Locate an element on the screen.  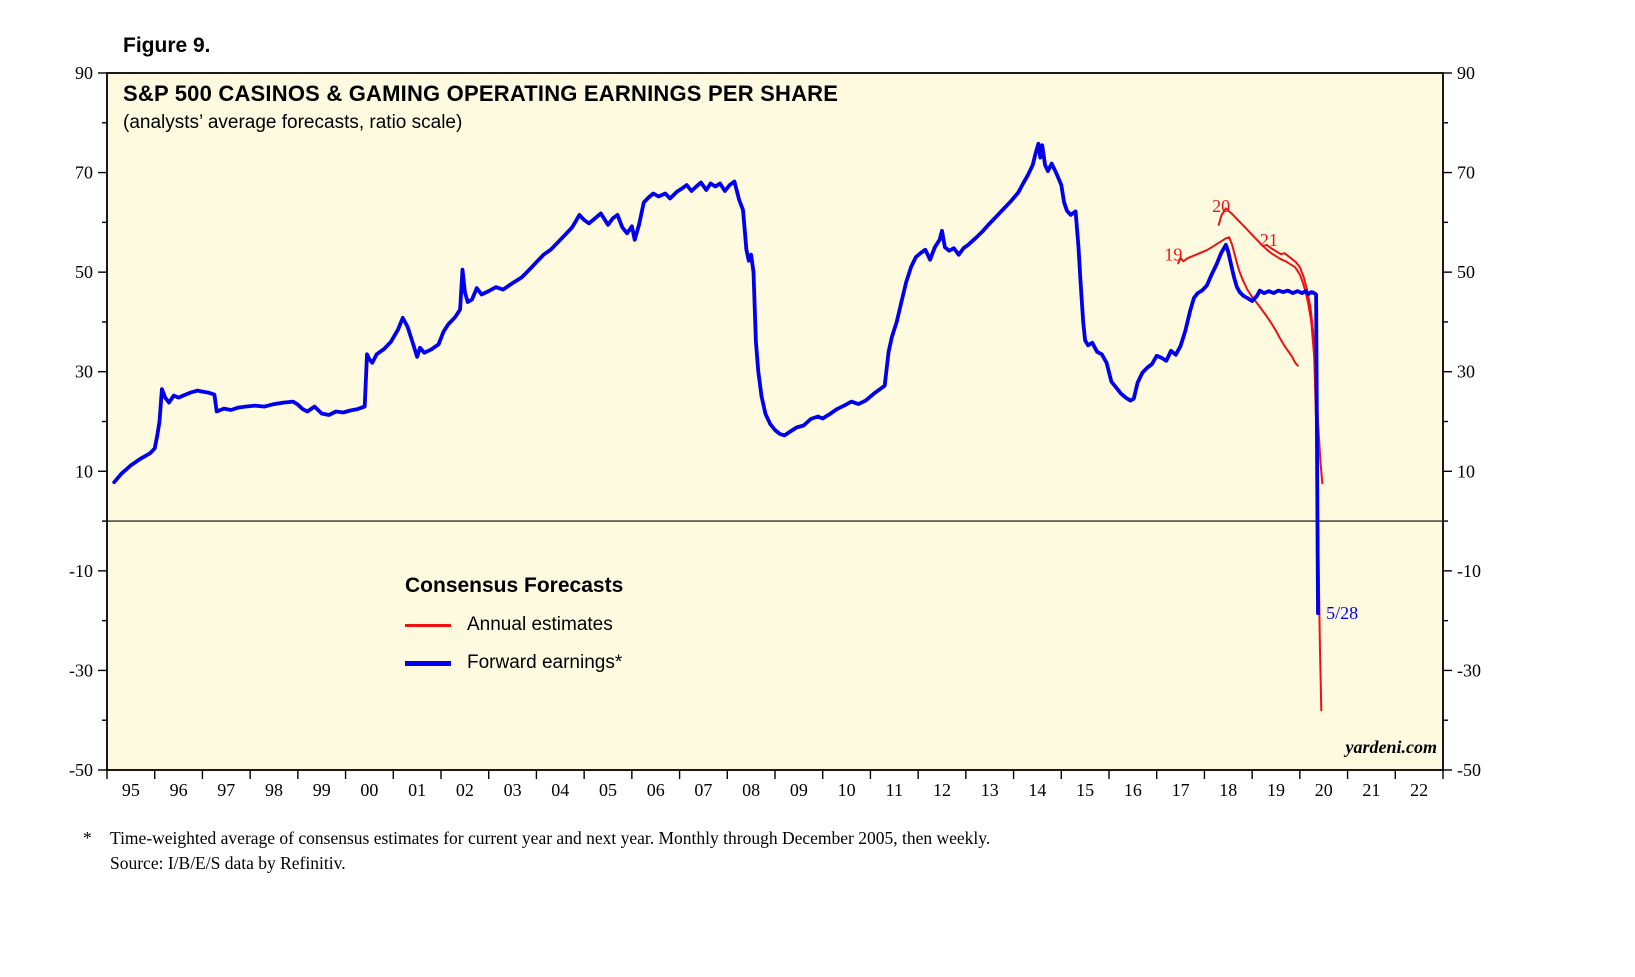
y-axis-label-right: 90 is located at coordinates (1466, 73).